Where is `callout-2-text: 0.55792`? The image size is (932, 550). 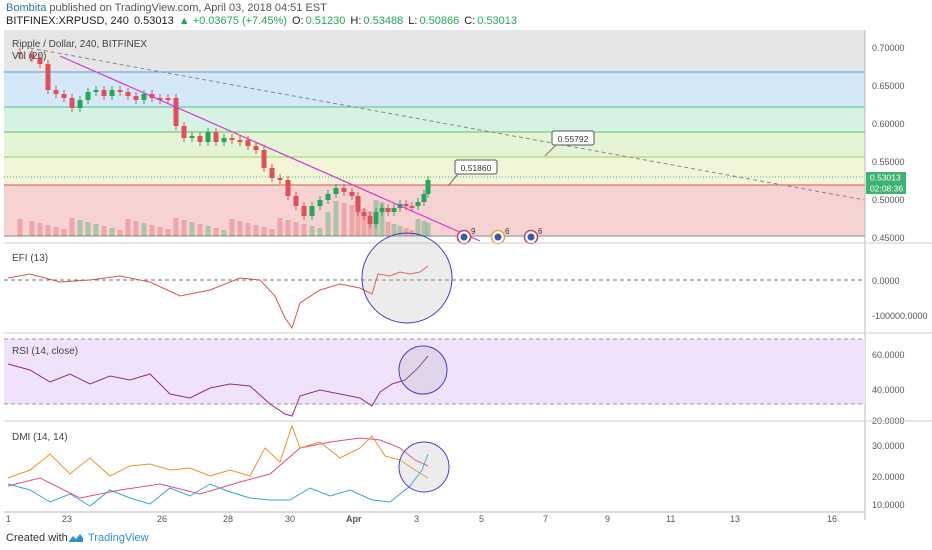 callout-2-text: 0.55792 is located at coordinates (573, 139).